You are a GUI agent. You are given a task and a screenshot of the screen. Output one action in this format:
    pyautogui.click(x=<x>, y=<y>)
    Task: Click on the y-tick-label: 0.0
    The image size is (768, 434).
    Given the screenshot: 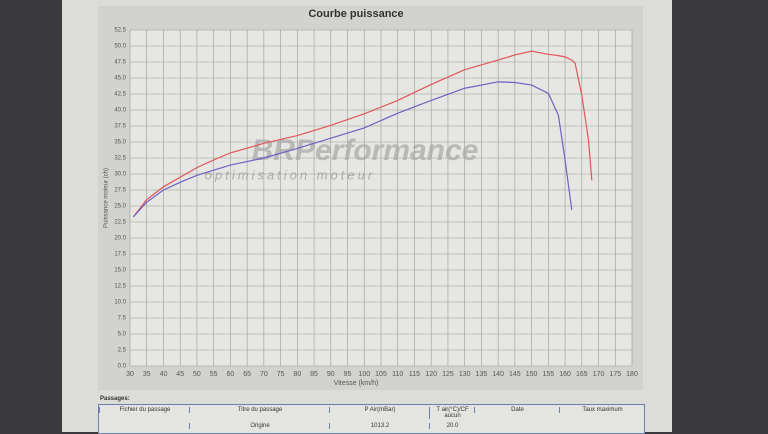 What is the action you would take?
    pyautogui.click(x=122, y=367)
    